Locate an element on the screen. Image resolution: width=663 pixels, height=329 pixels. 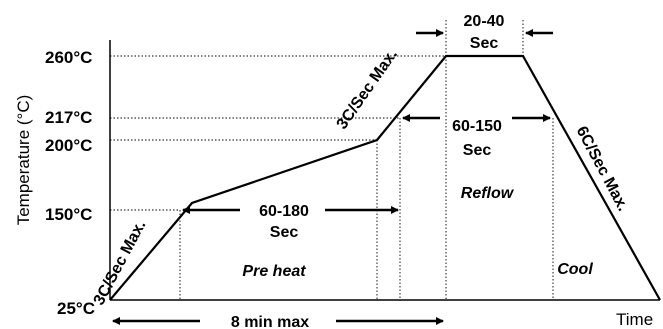
x-axis-label: Time is located at coordinates (634, 319).